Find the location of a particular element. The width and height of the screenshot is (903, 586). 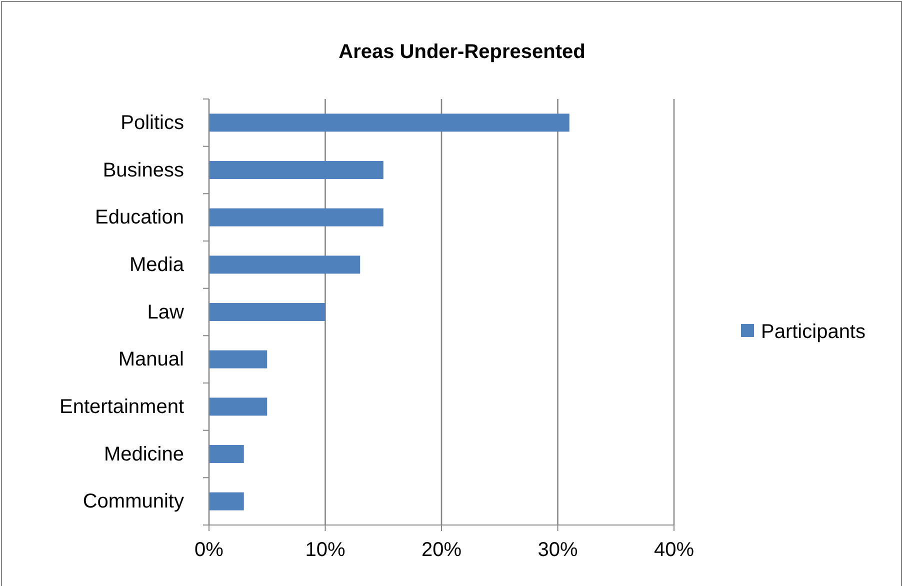

y-tick-label: Manual is located at coordinates (151, 359).